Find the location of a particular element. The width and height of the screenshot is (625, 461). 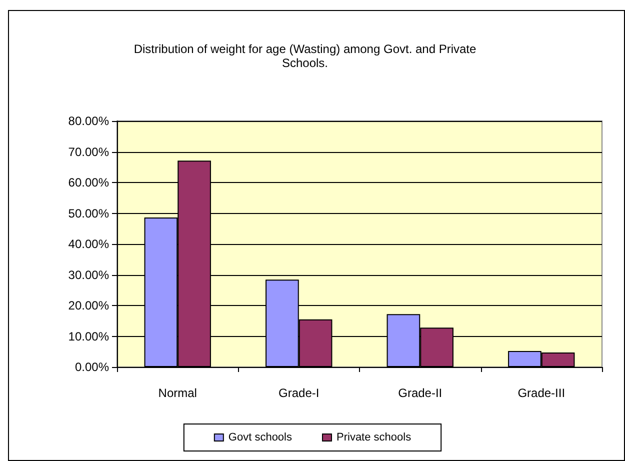

y-tick-label: 80.00% is located at coordinates (89, 121).